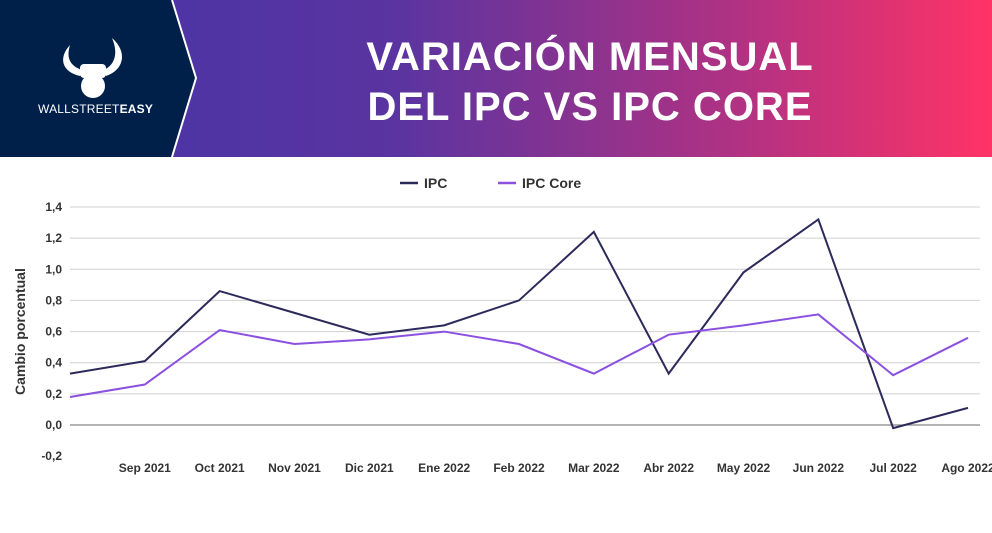 Image resolution: width=992 pixels, height=533 pixels. What do you see at coordinates (53, 300) in the screenshot?
I see `y-tick-label: 0,8` at bounding box center [53, 300].